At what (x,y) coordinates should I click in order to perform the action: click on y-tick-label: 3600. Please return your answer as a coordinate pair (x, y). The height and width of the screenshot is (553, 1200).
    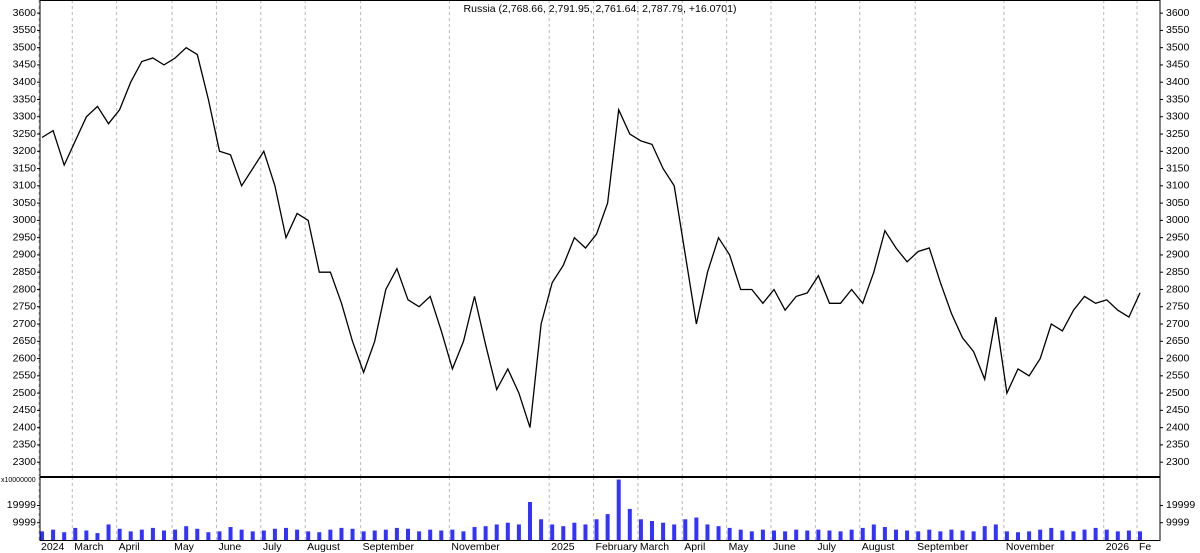
    Looking at the image, I should click on (1178, 13).